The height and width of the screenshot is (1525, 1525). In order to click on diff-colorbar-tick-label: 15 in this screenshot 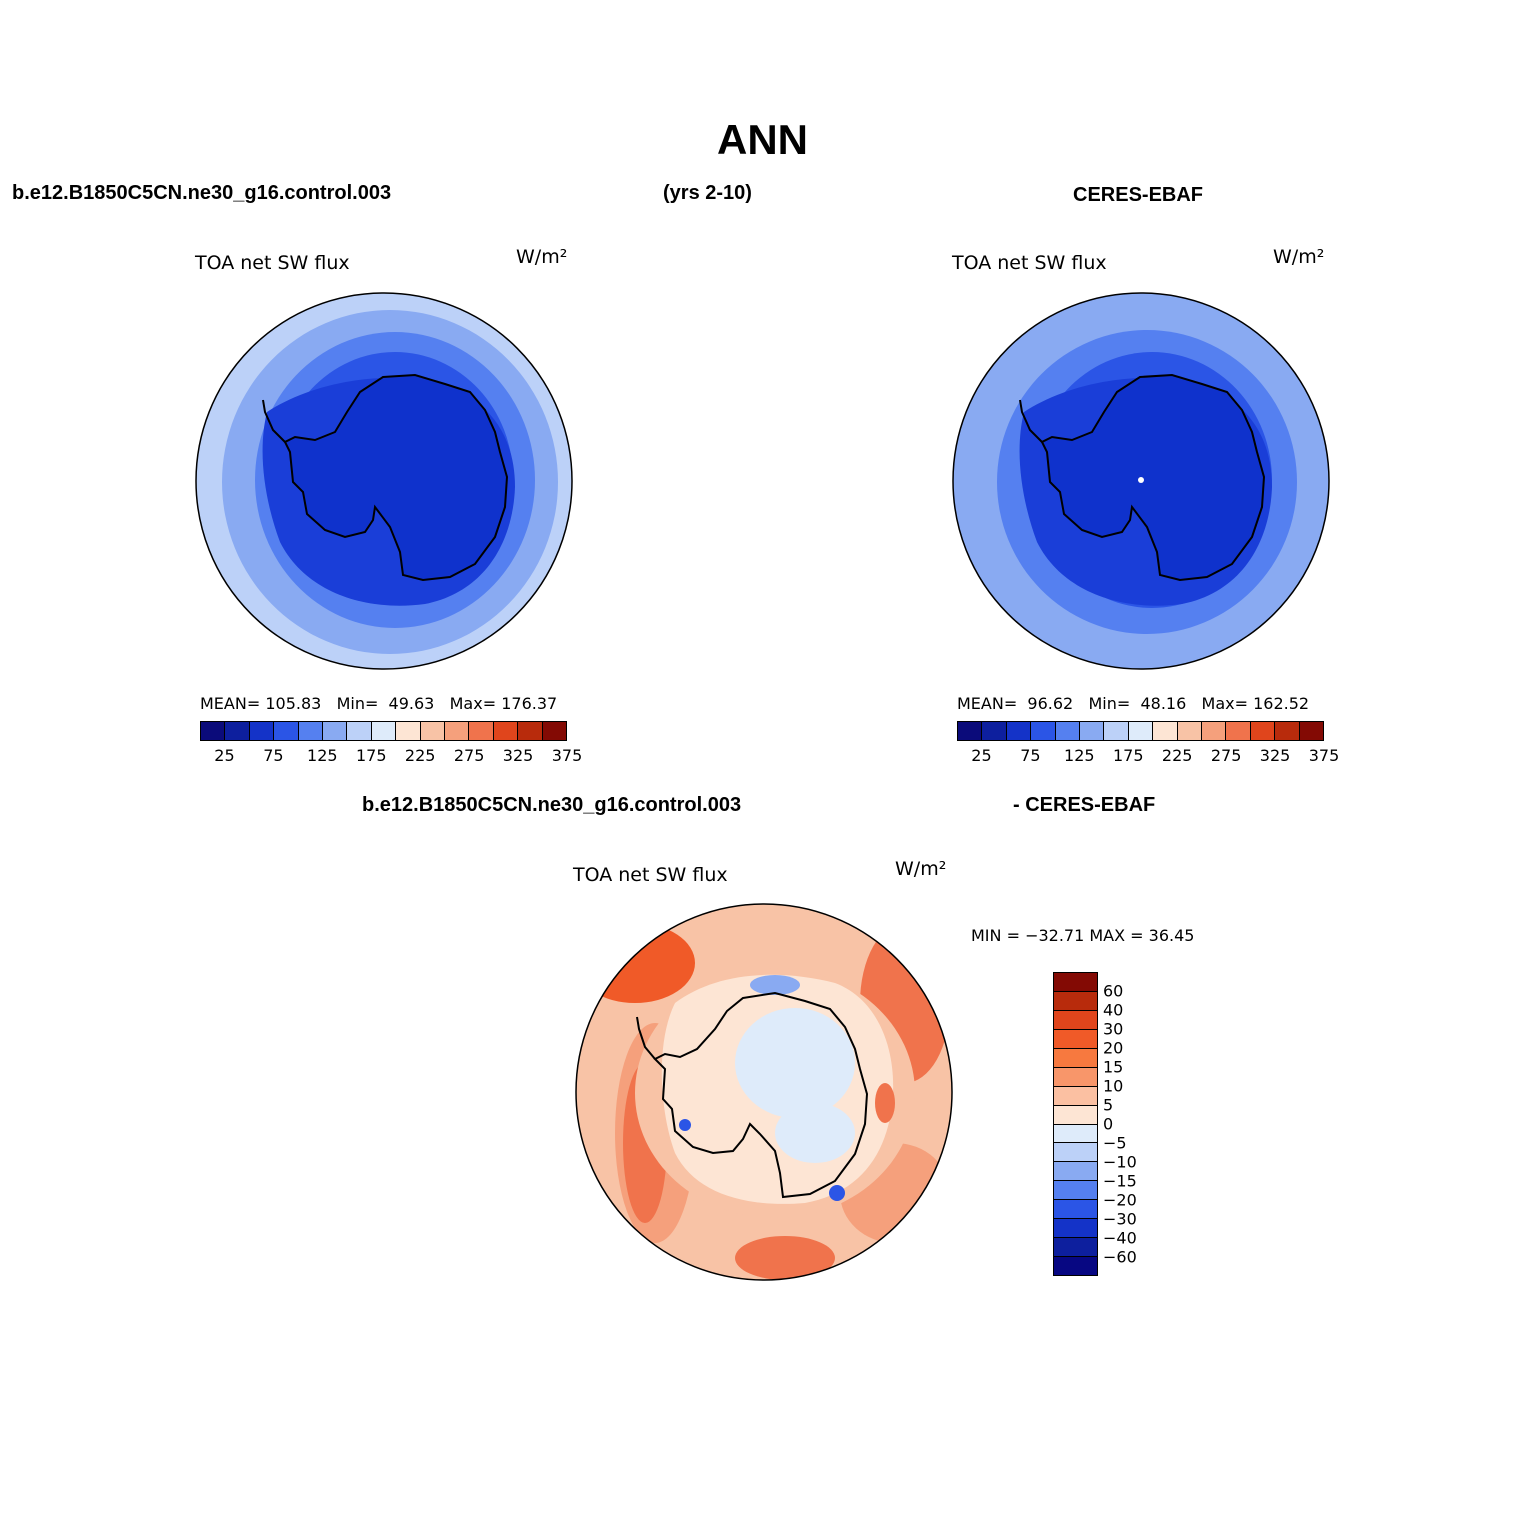, I will do `click(1113, 1067)`.